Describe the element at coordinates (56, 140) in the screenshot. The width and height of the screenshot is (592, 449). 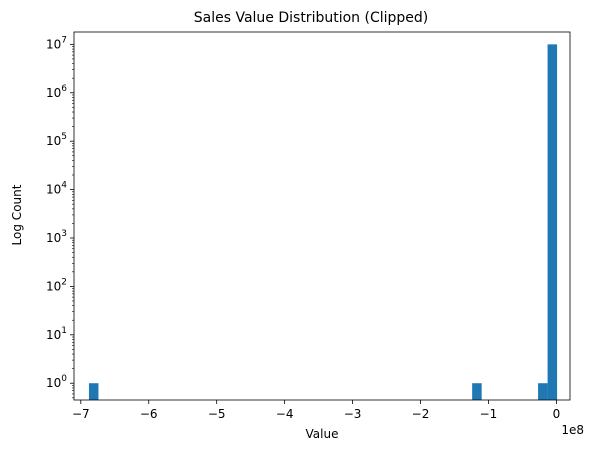
I see `y-tick-label-5: 10⁵` at that location.